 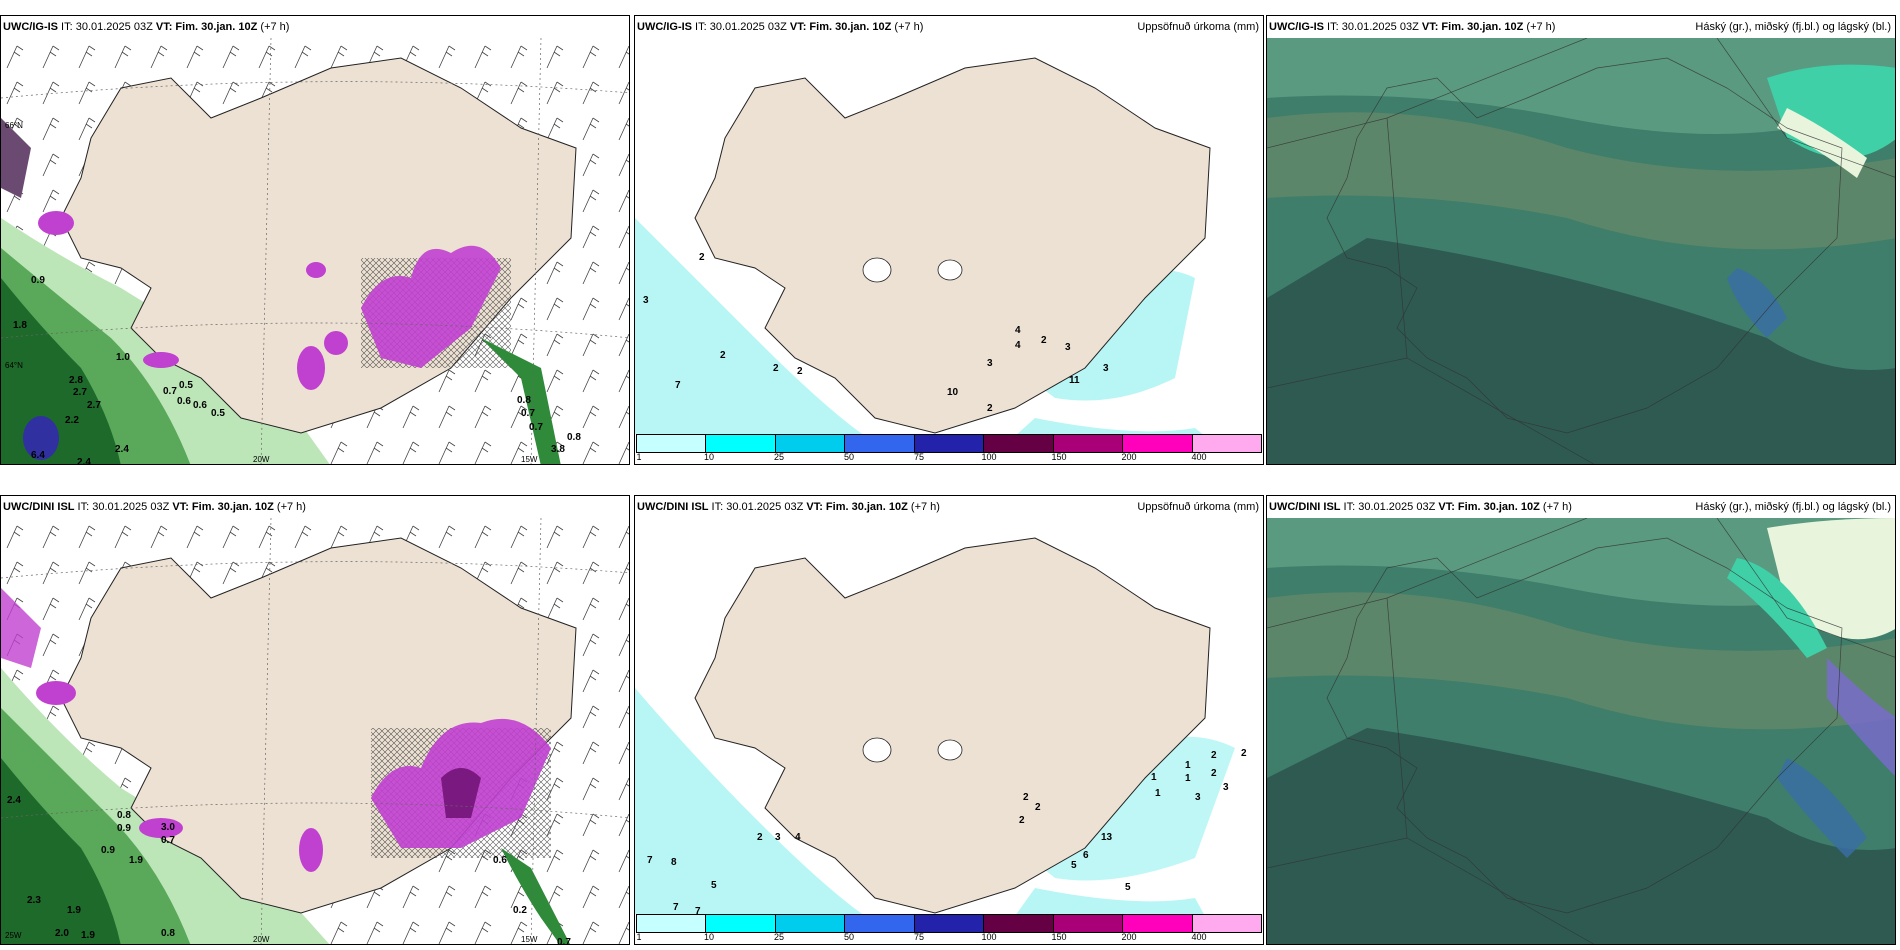 What do you see at coordinates (34, 900) in the screenshot?
I see `map-annotation: 2.3` at bounding box center [34, 900].